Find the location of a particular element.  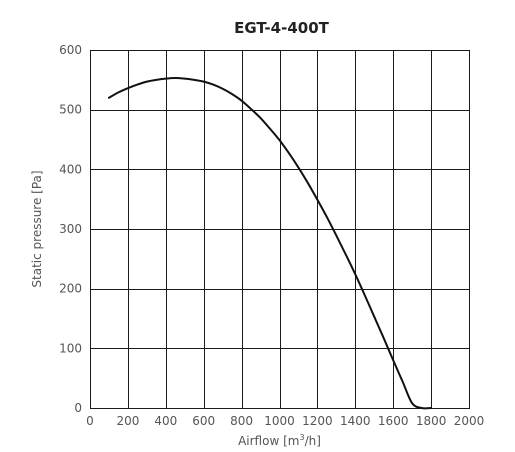

y-tick-label: 500 is located at coordinates (70, 110).